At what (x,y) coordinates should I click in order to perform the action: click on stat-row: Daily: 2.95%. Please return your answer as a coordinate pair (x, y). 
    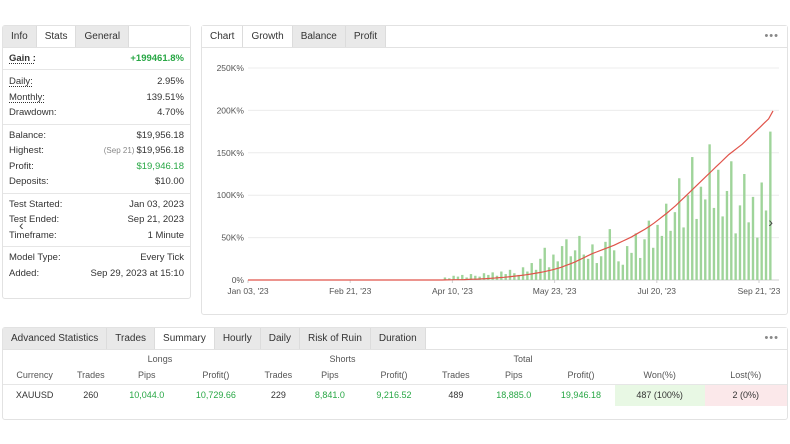
    Looking at the image, I should click on (96, 82).